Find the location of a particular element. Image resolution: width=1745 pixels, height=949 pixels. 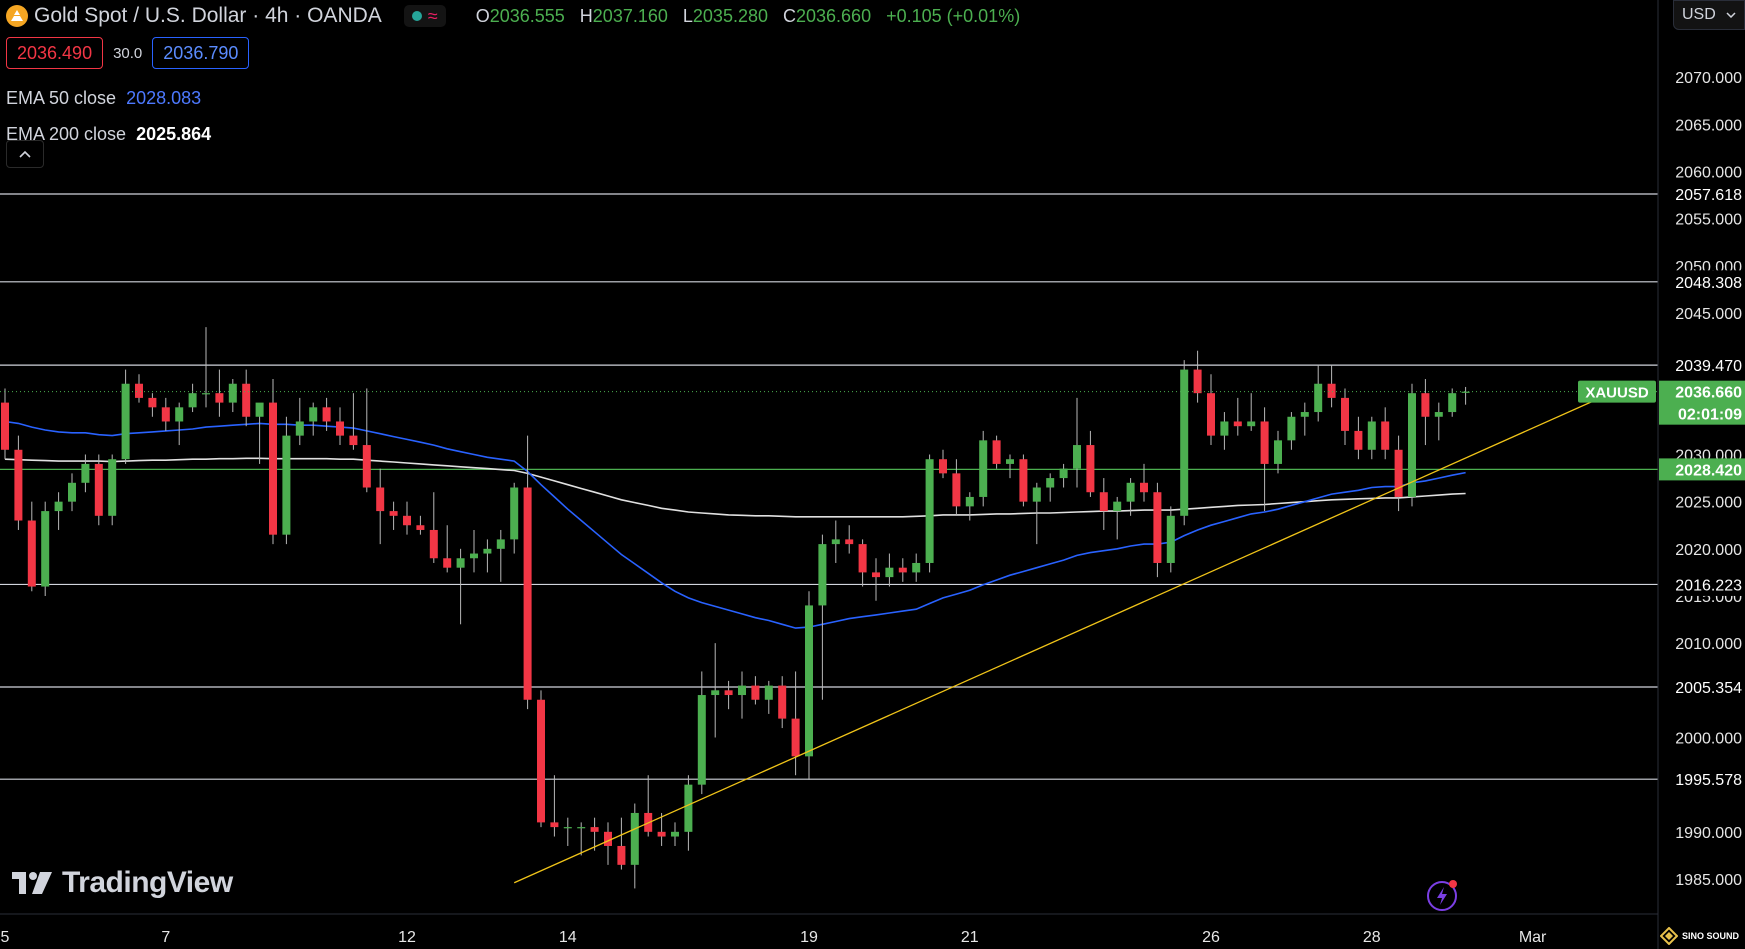

sell-button: 2036.490 is located at coordinates (55, 53).